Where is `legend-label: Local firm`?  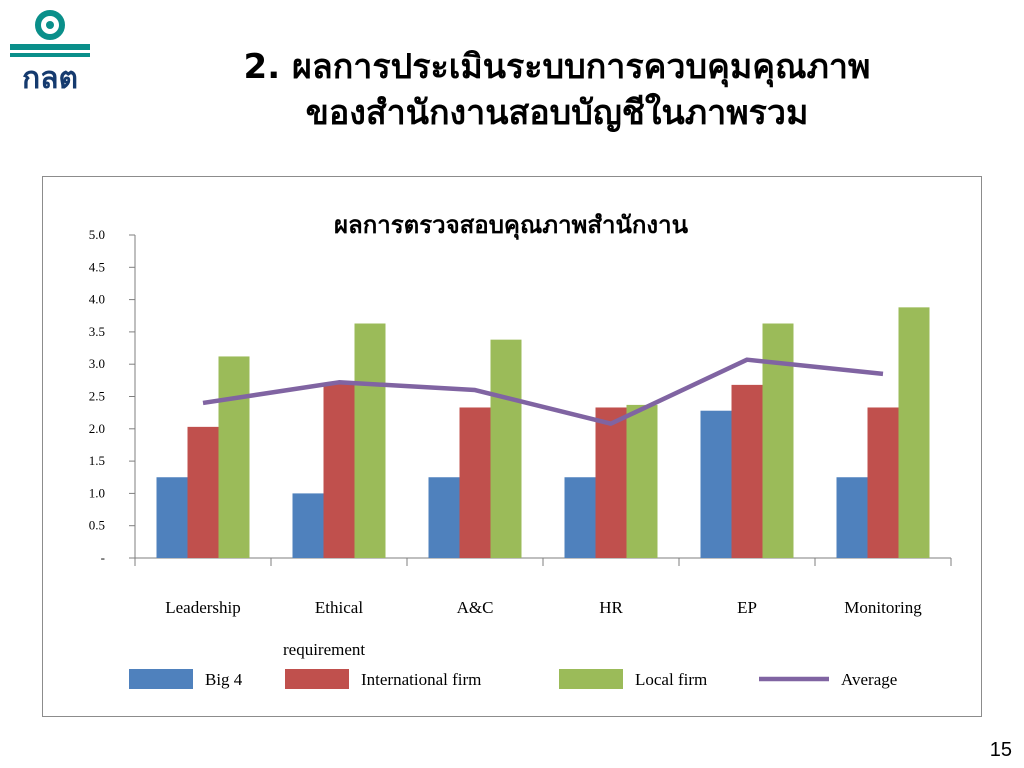 legend-label: Local firm is located at coordinates (671, 679).